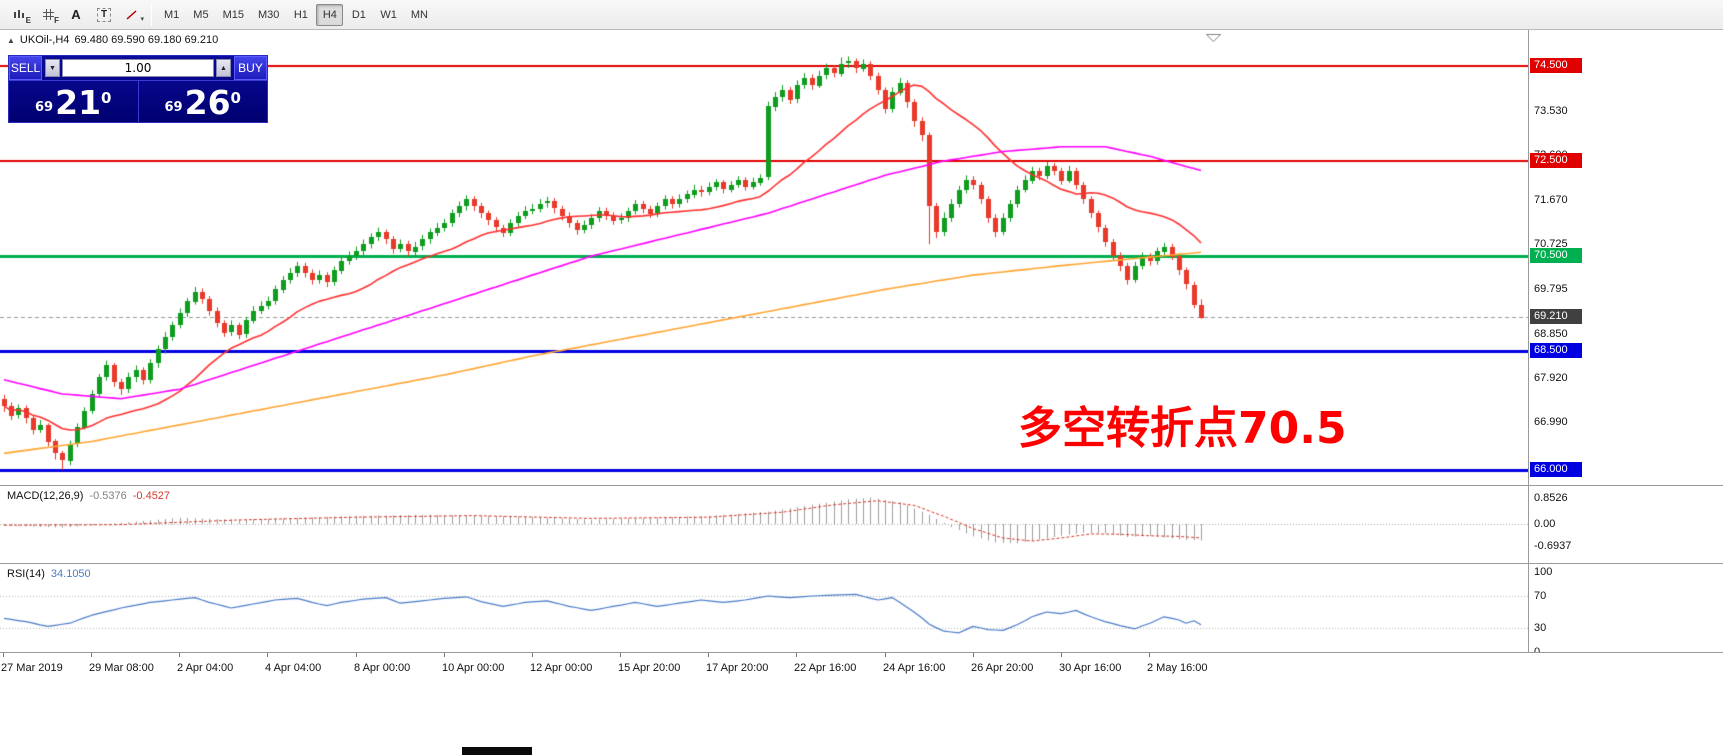 The height and width of the screenshot is (755, 1723). What do you see at coordinates (146, 40) in the screenshot?
I see `chart-ohlc-quote: 69.480 69.590 69.180 69.210` at bounding box center [146, 40].